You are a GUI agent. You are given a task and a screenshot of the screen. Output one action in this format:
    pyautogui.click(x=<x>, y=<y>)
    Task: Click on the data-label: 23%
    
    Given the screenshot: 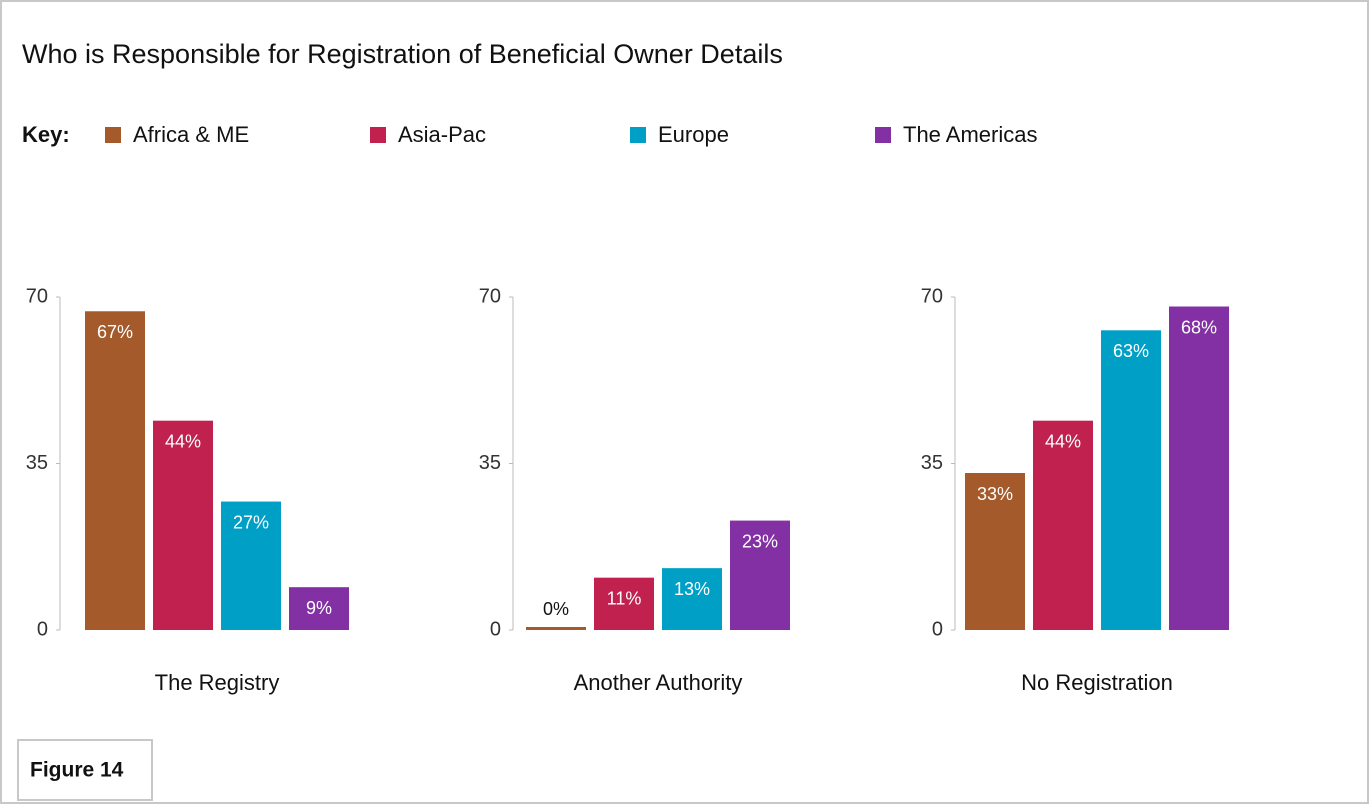 What is the action you would take?
    pyautogui.click(x=760, y=541)
    